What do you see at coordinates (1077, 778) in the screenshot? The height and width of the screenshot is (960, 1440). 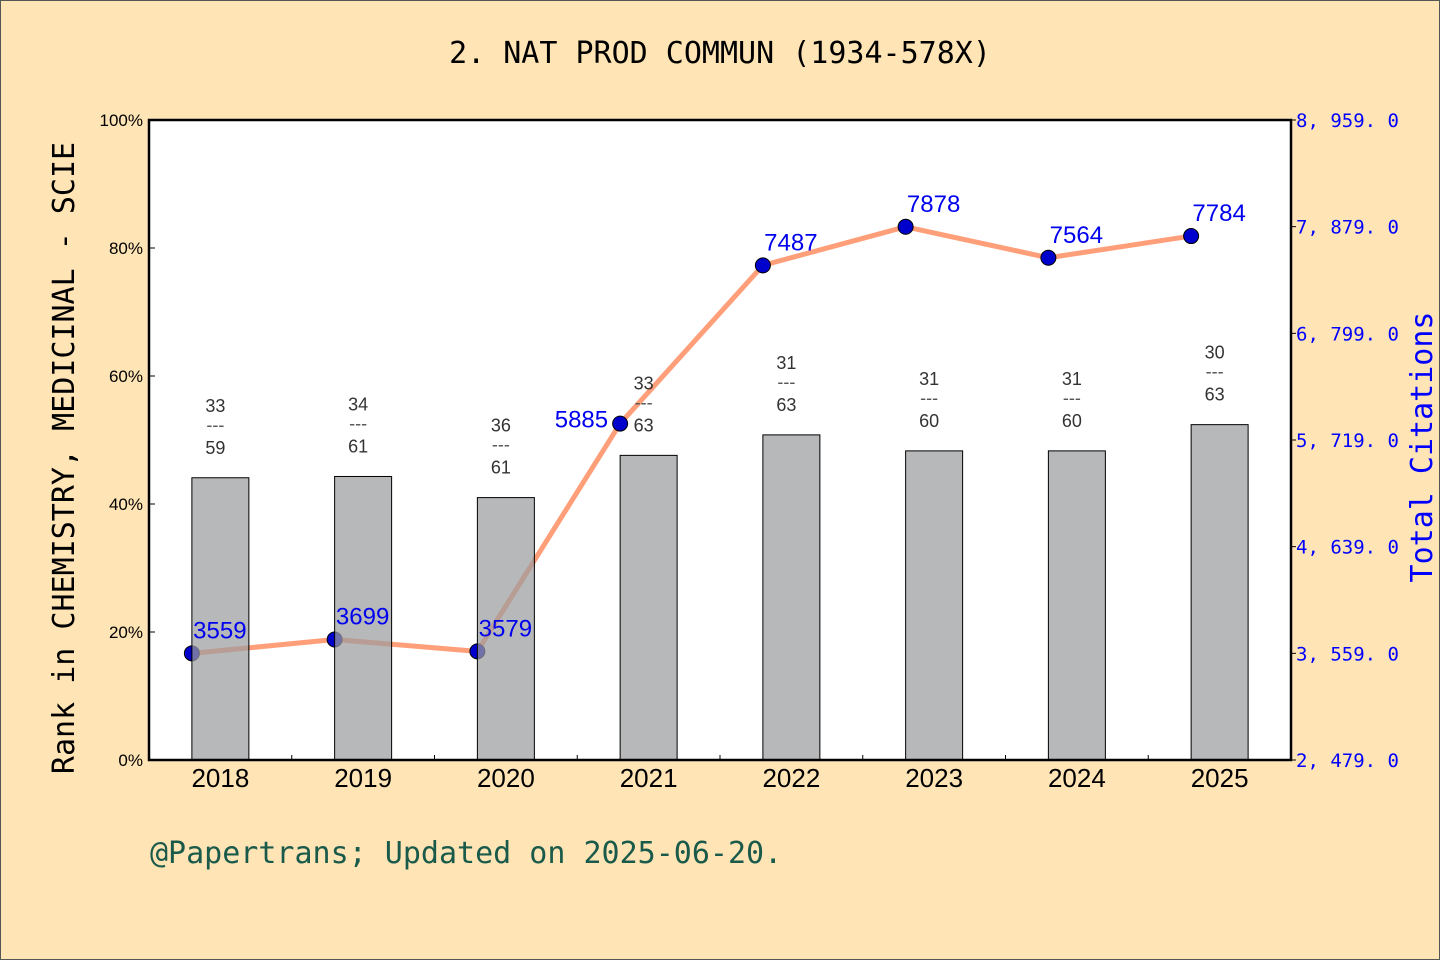 I see `x-tick-label: 2024` at bounding box center [1077, 778].